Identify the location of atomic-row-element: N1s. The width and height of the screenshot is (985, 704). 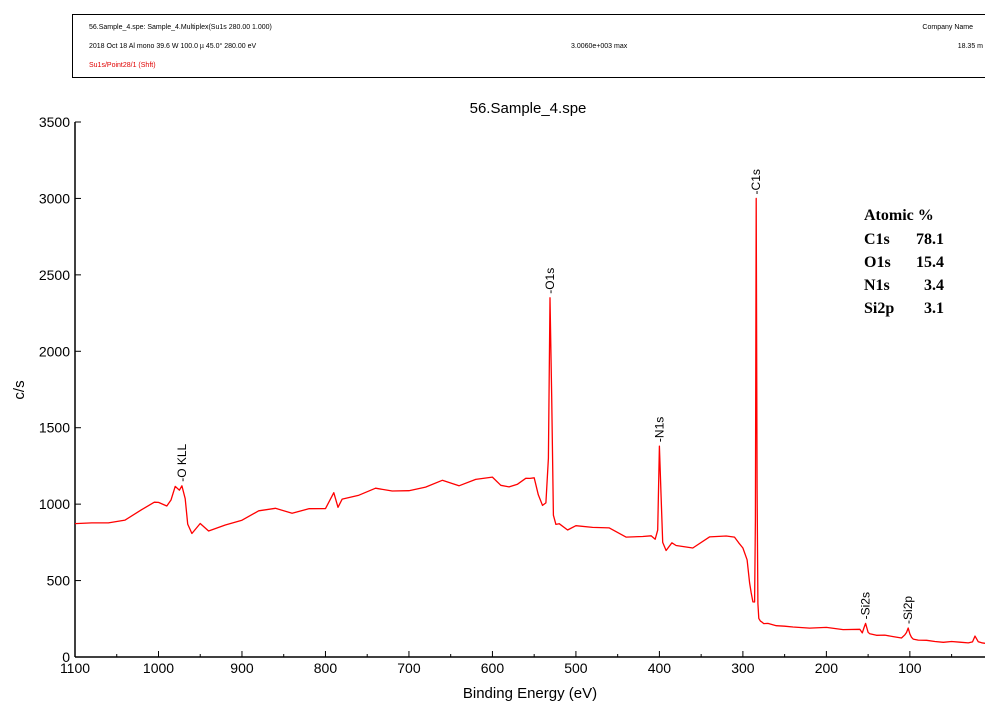
(877, 285).